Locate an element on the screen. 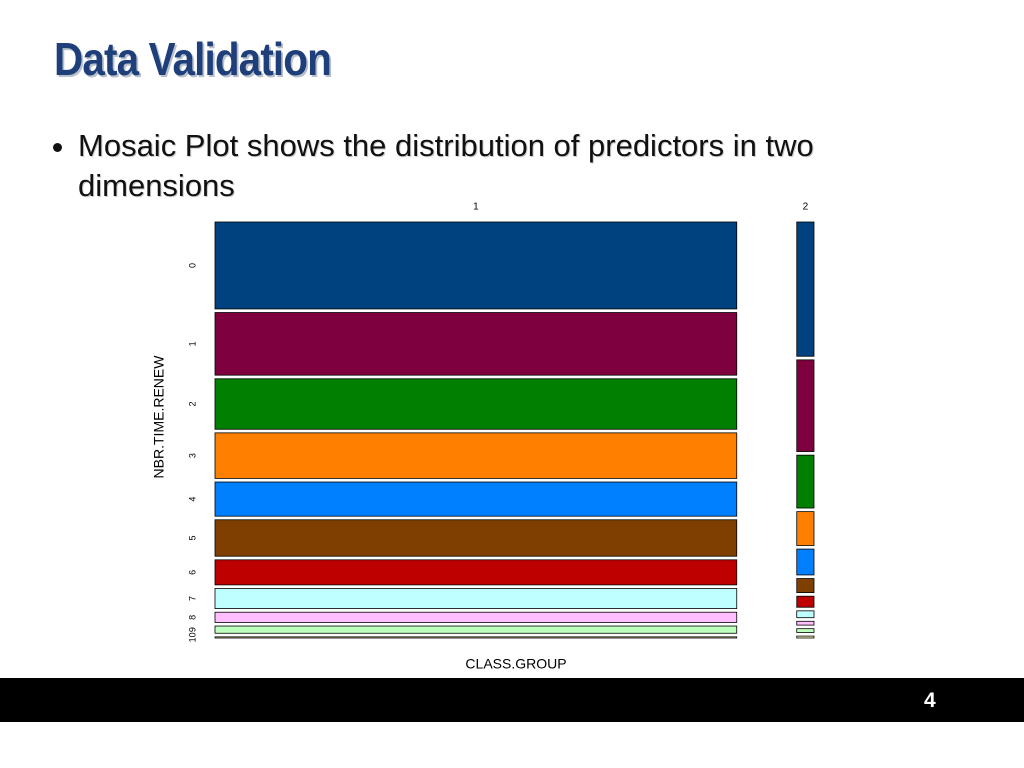  row-label: 2 is located at coordinates (192, 404).